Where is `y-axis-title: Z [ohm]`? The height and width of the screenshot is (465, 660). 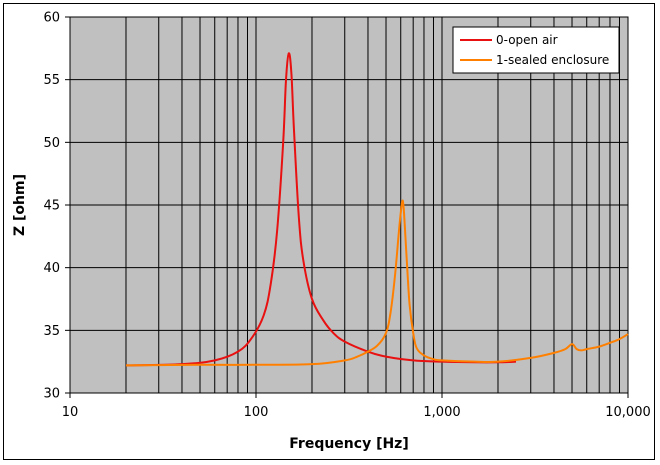 y-axis-title: Z [ohm] is located at coordinates (20, 205).